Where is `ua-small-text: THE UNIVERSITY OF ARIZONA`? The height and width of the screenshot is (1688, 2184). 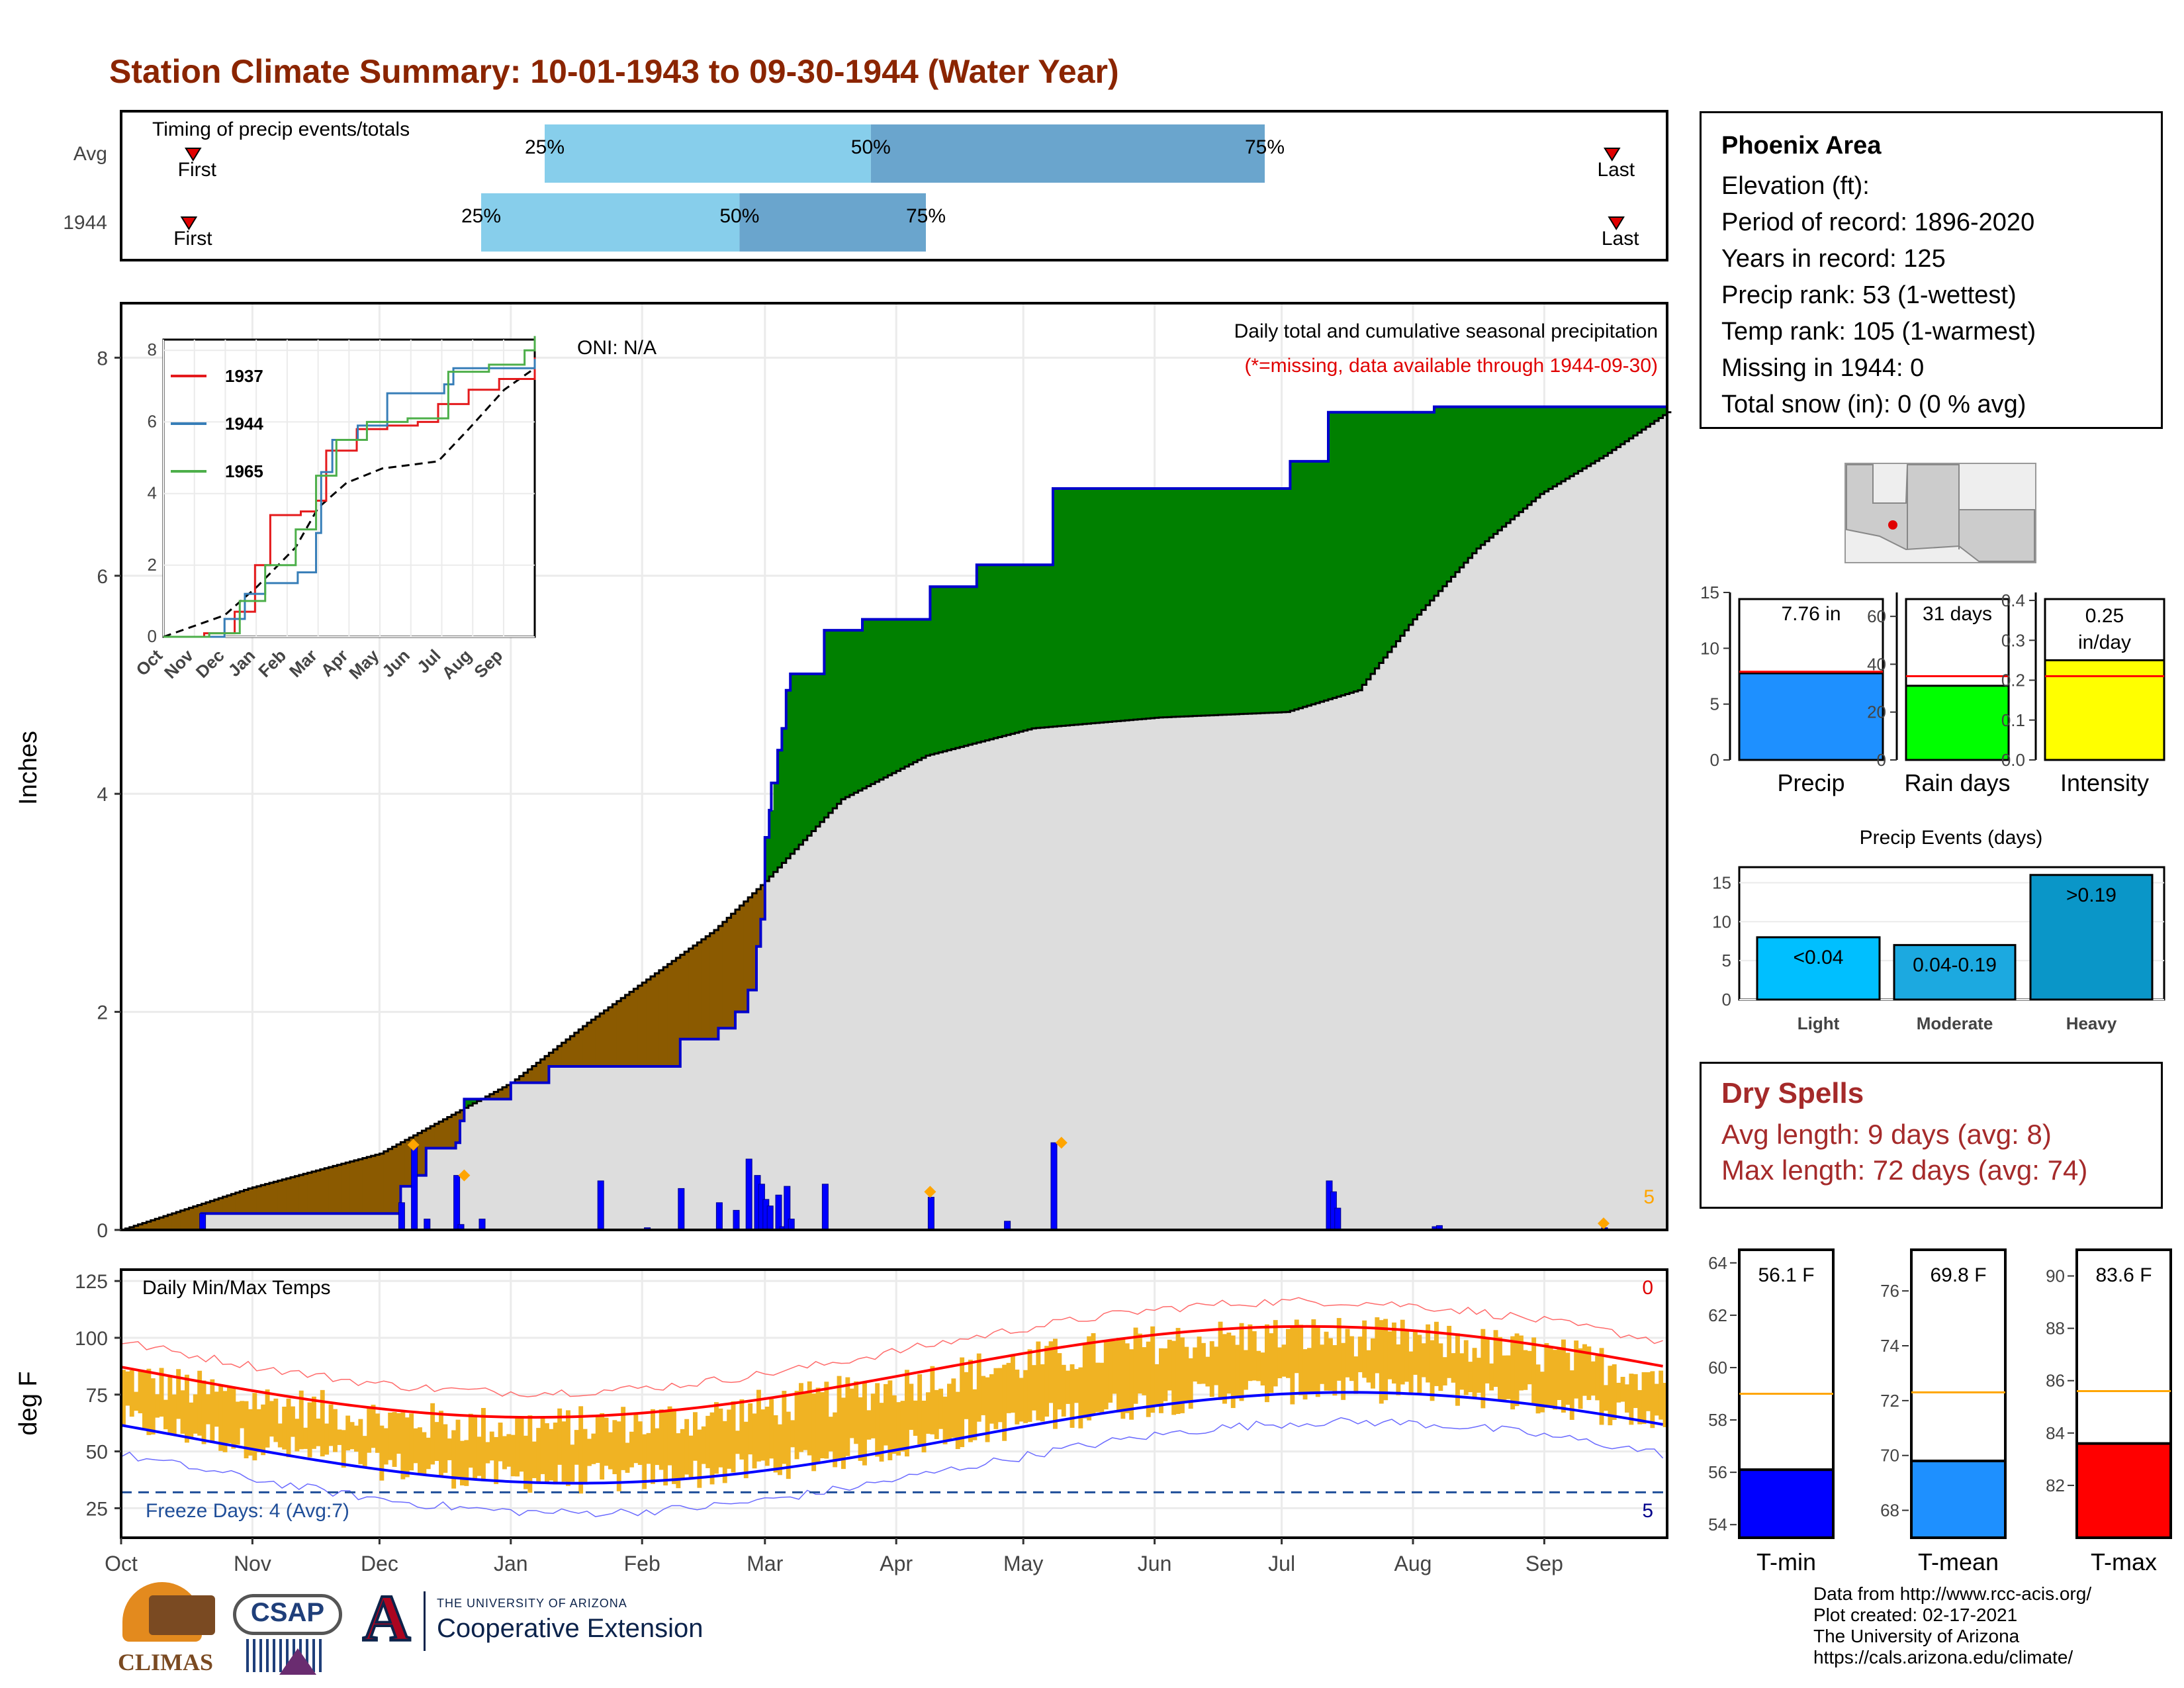
ua-small-text: THE UNIVERSITY OF ARIZONA is located at coordinates (532, 1603).